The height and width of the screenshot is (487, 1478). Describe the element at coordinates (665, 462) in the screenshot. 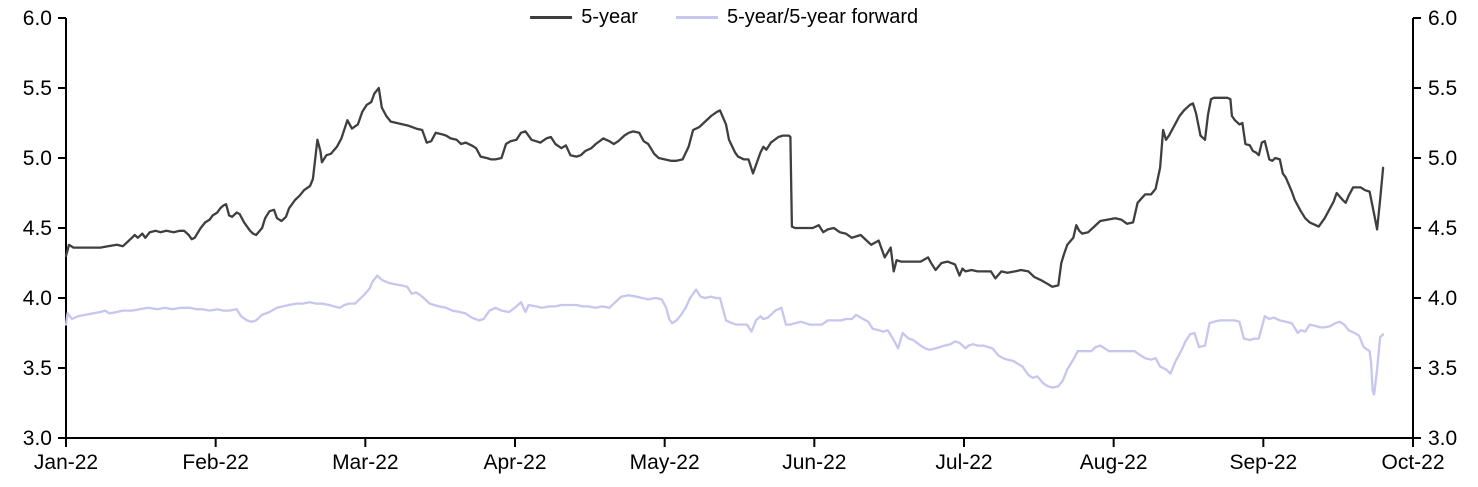

I see `x-tick-label: May-22` at that location.